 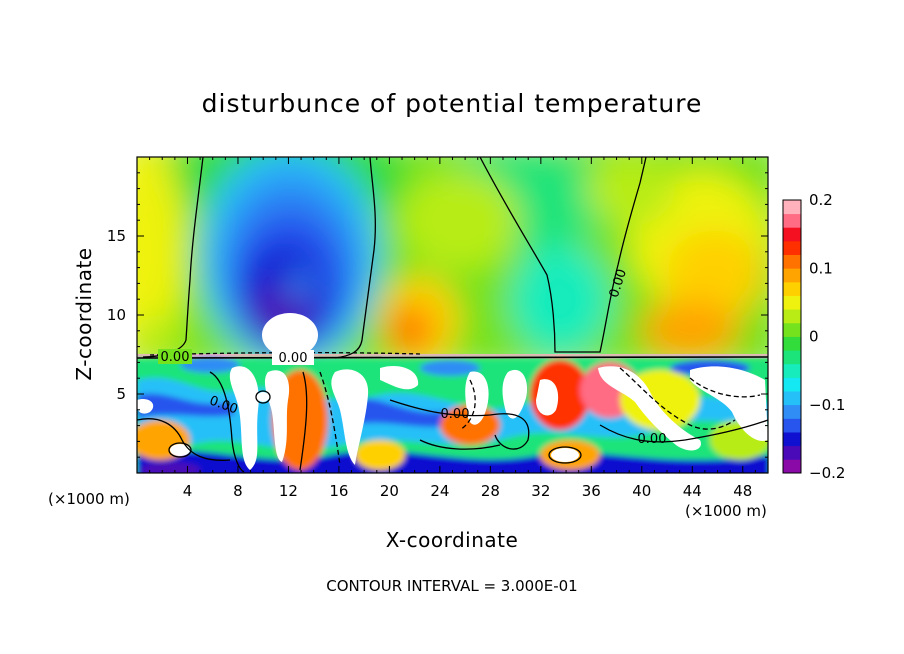 I want to click on contour-interval-note: CONTOUR INTERVAL = 3.000E-01, so click(x=451, y=586).